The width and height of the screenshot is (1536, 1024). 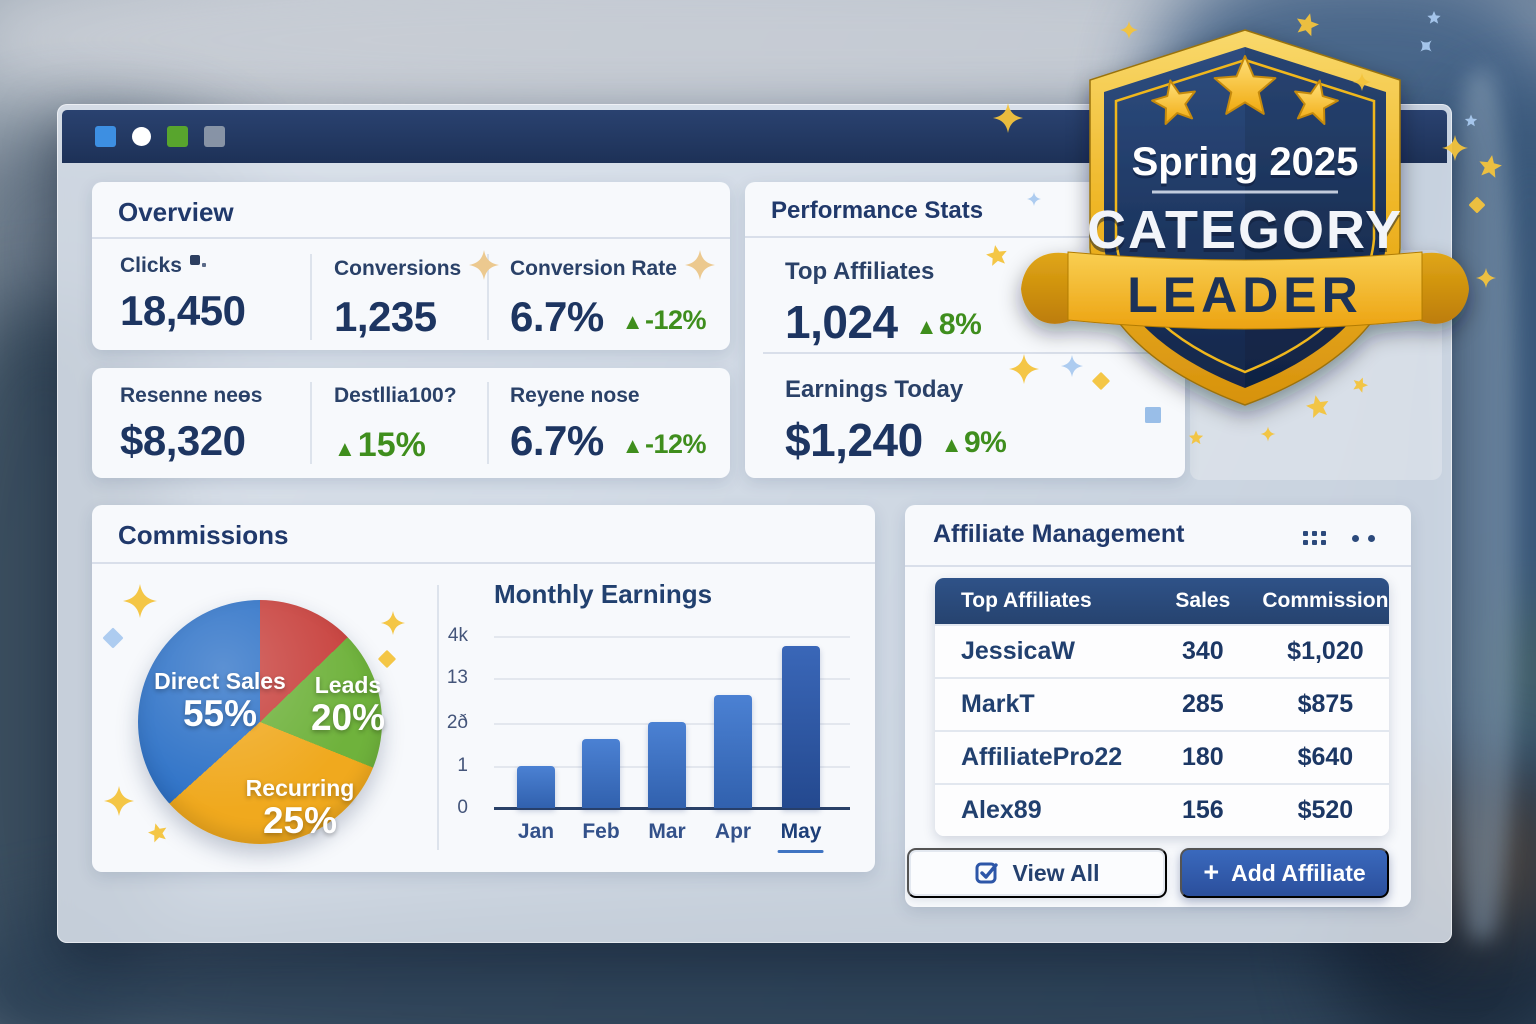 I want to click on checkbox-icon, so click(x=986, y=873).